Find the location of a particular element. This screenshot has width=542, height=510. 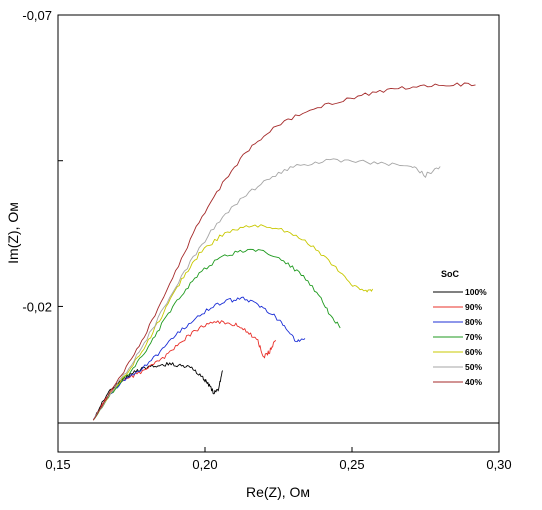

y-tick-label: -0,02 is located at coordinates (37, 306).